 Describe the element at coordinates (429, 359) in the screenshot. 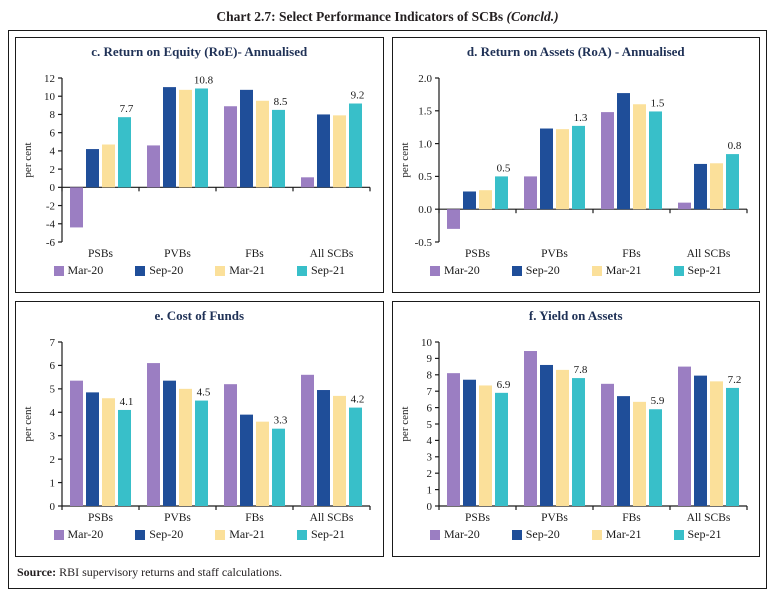

I see `y-tick-label: 9` at that location.